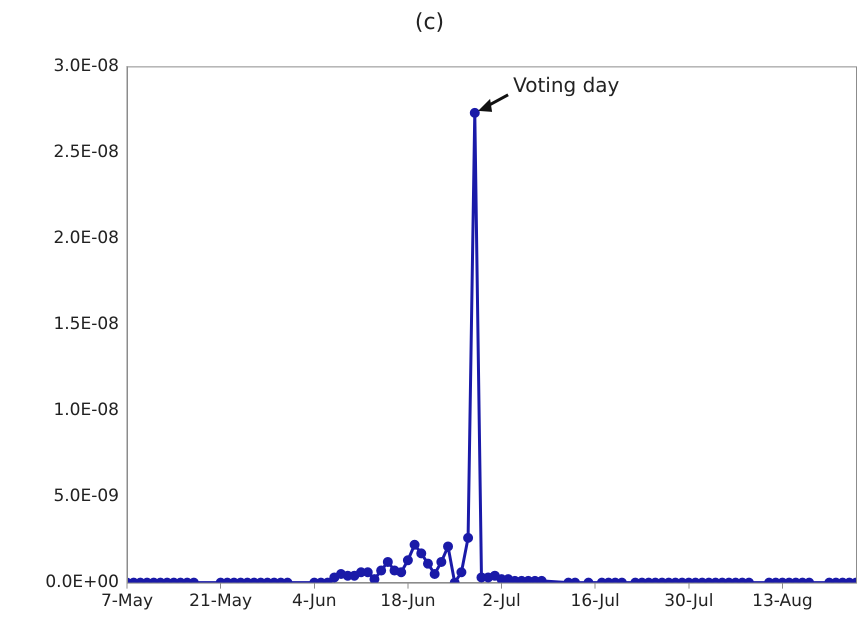  What do you see at coordinates (86, 496) in the screenshot?
I see `y-tick-label: 5.0E-09` at bounding box center [86, 496].